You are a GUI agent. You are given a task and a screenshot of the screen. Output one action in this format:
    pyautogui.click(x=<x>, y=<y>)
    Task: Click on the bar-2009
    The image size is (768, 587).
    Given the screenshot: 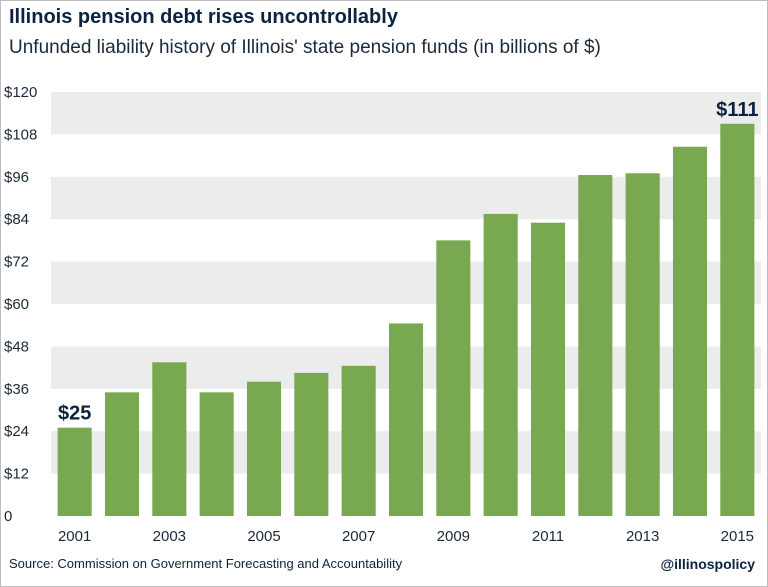 What is the action you would take?
    pyautogui.click(x=453, y=378)
    